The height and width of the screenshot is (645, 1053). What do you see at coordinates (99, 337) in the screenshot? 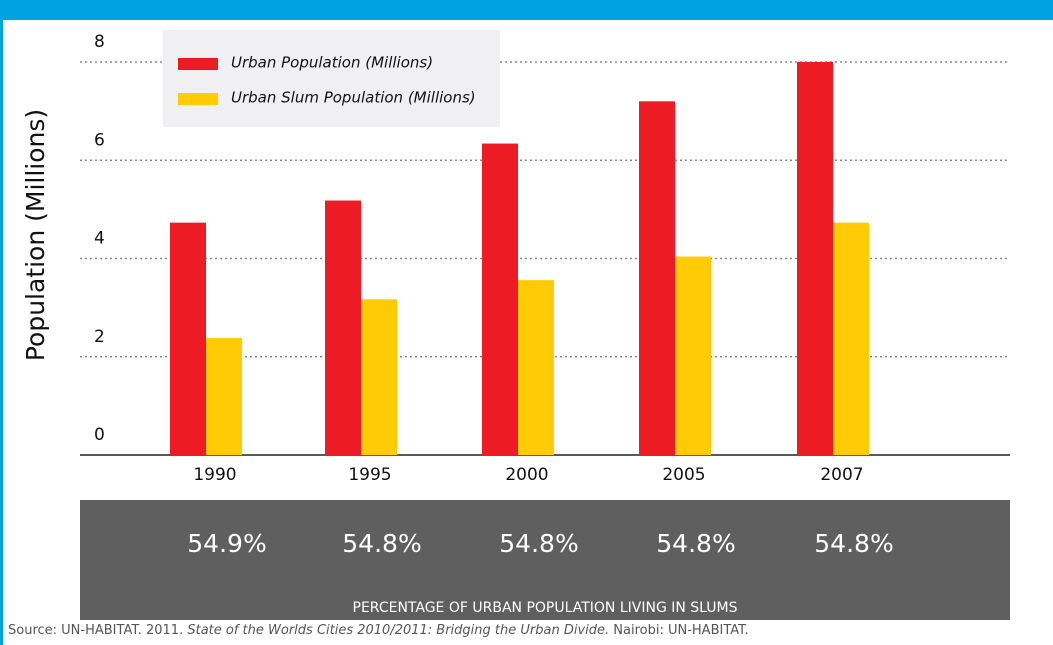
I see `y-tick-label: 2` at bounding box center [99, 337].